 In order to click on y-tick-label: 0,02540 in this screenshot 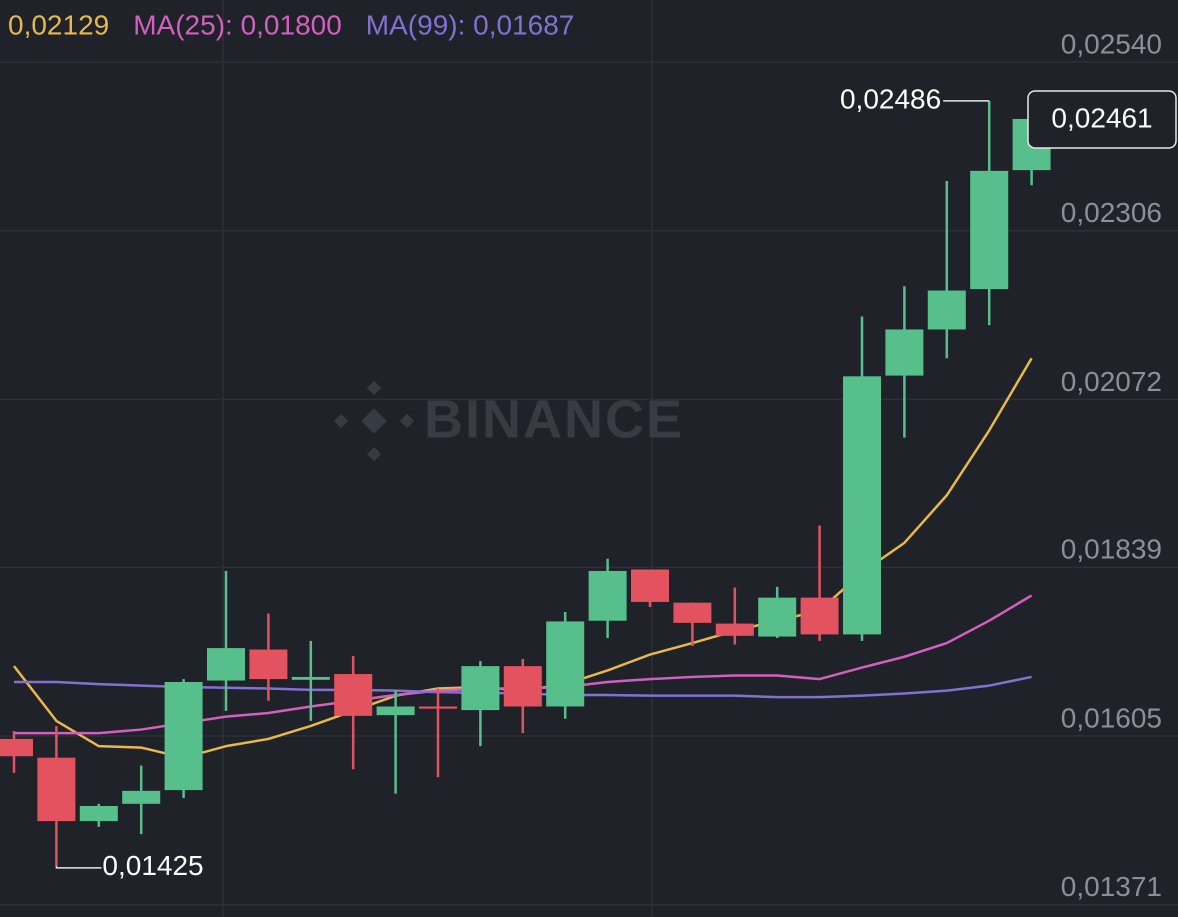, I will do `click(1111, 43)`.